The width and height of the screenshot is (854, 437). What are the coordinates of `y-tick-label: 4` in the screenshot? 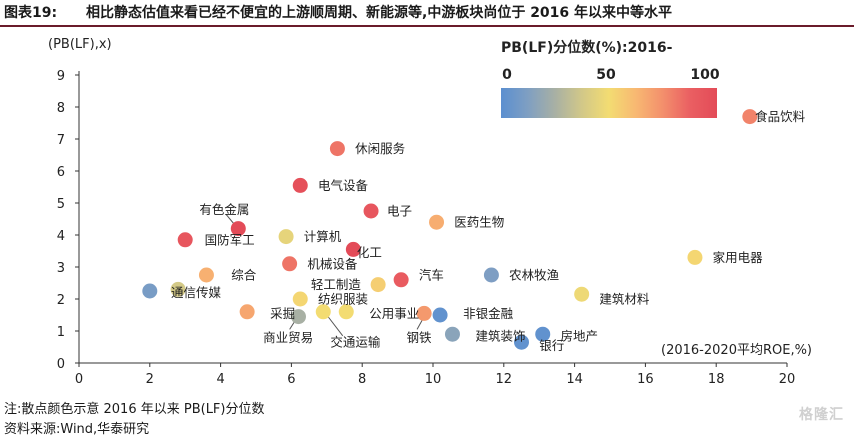 It's located at (61, 236).